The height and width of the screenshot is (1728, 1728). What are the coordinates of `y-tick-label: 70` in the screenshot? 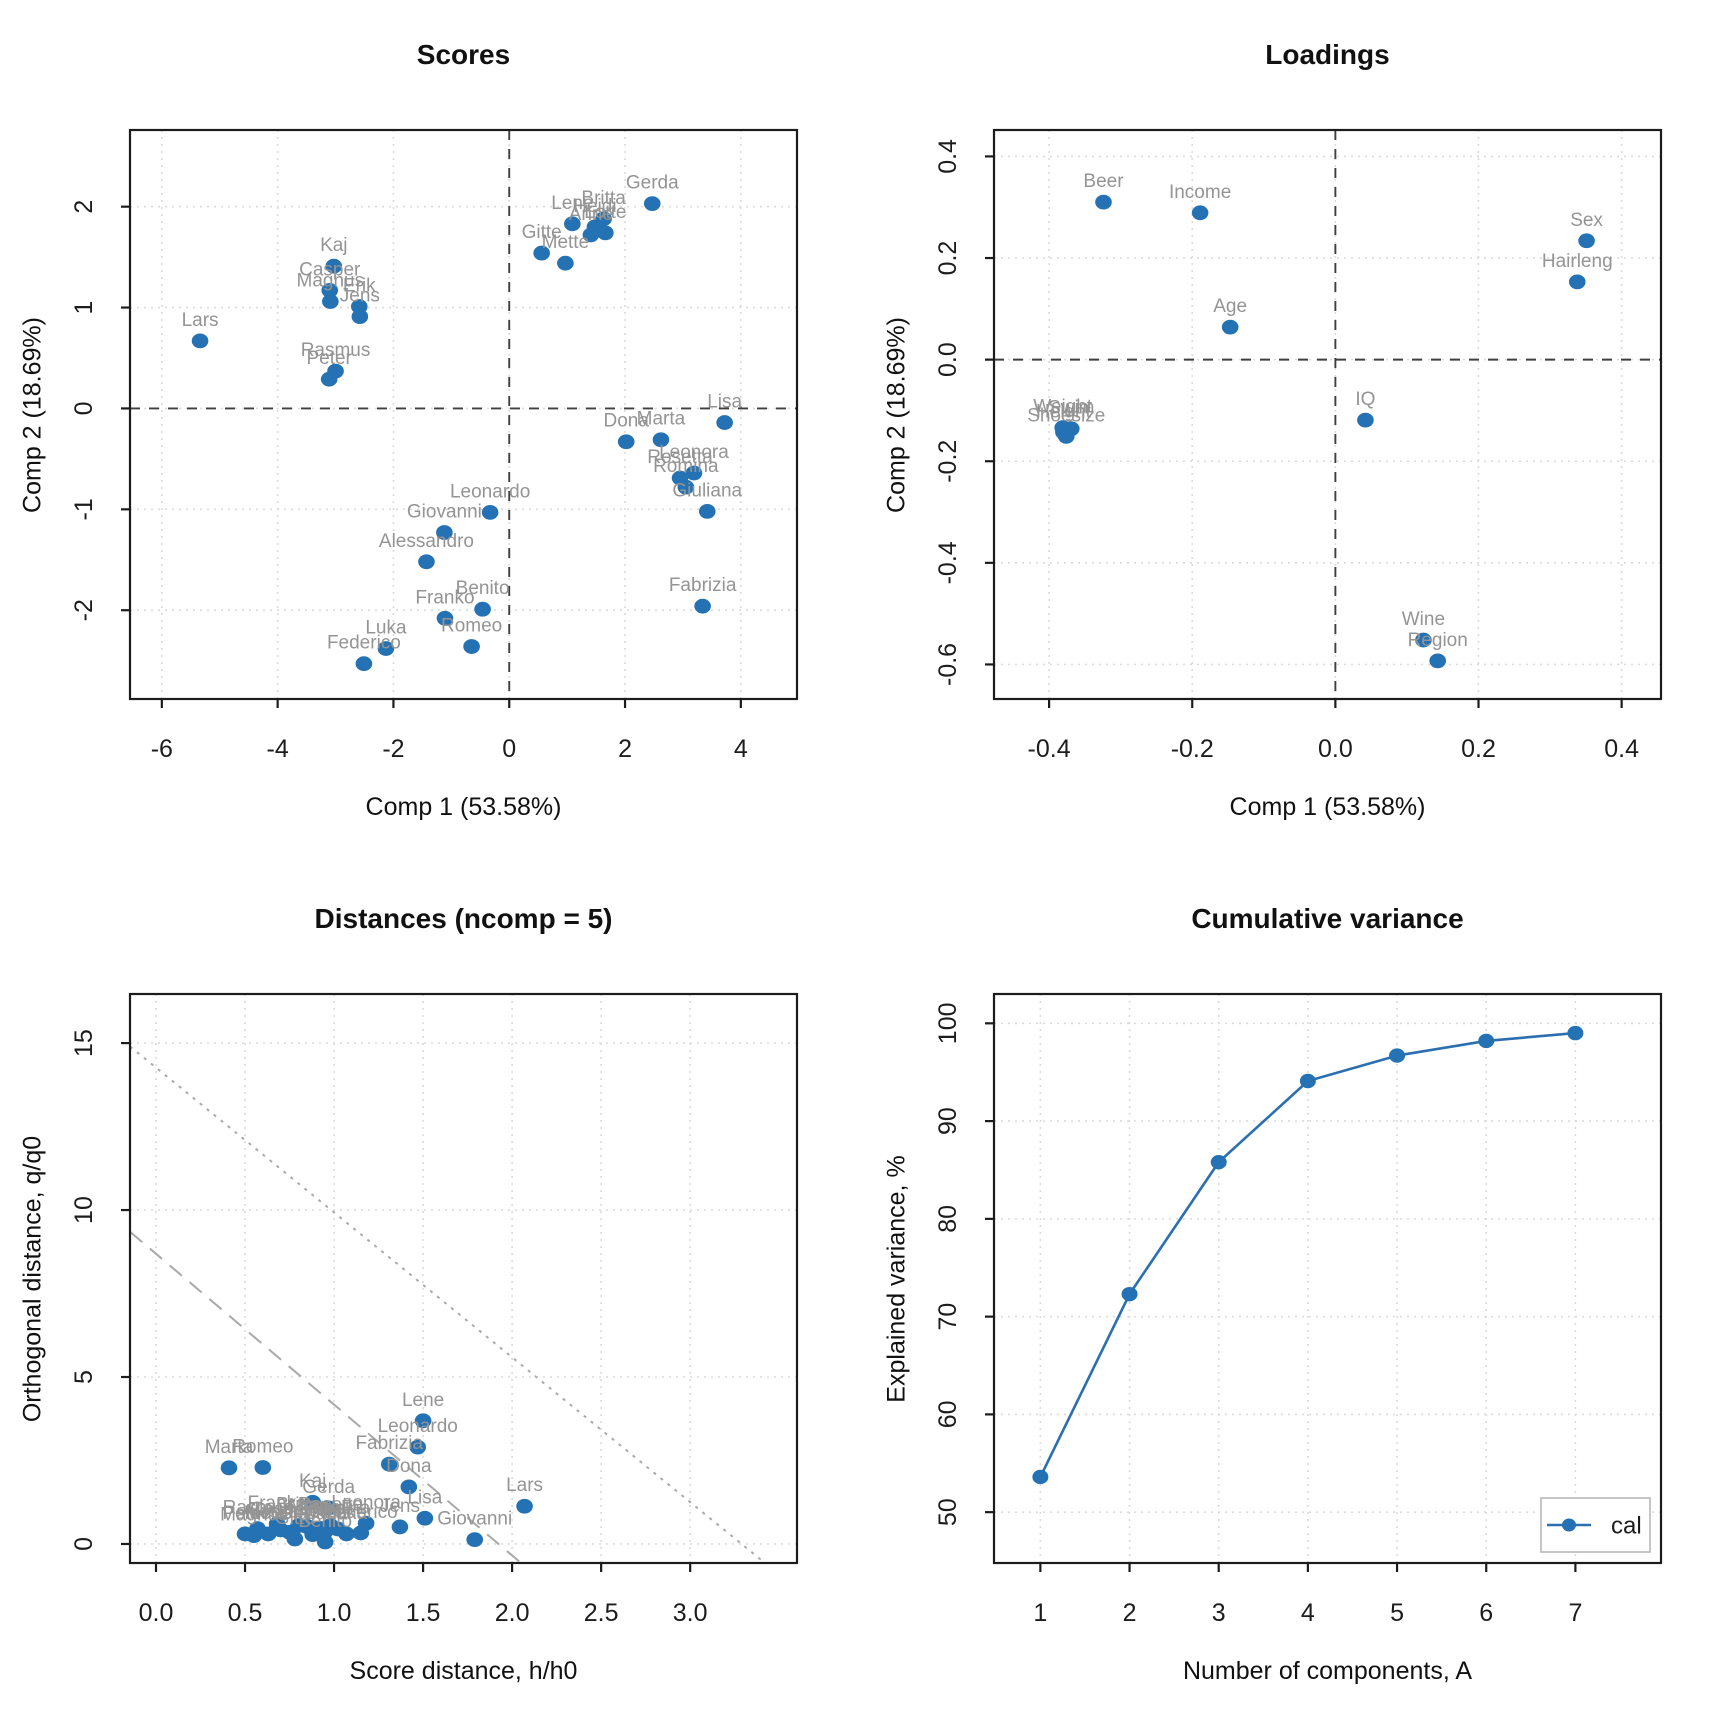 It's located at (948, 1317).